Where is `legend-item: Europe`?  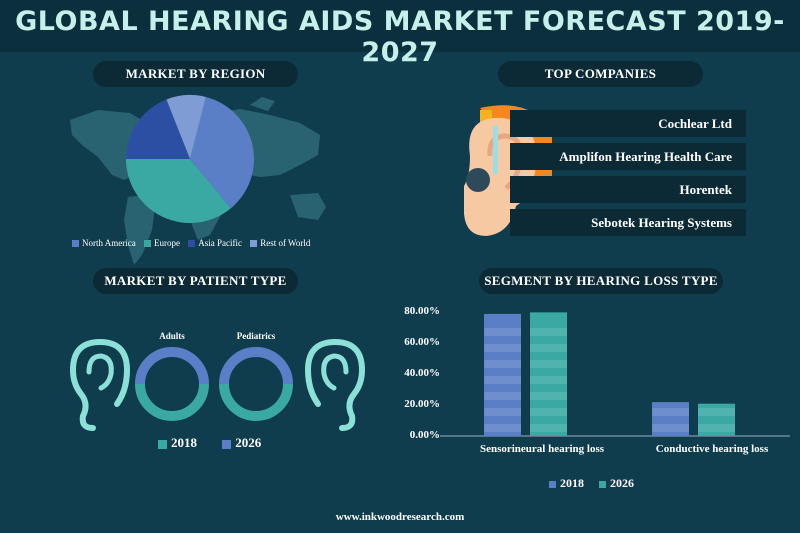 legend-item: Europe is located at coordinates (161, 243).